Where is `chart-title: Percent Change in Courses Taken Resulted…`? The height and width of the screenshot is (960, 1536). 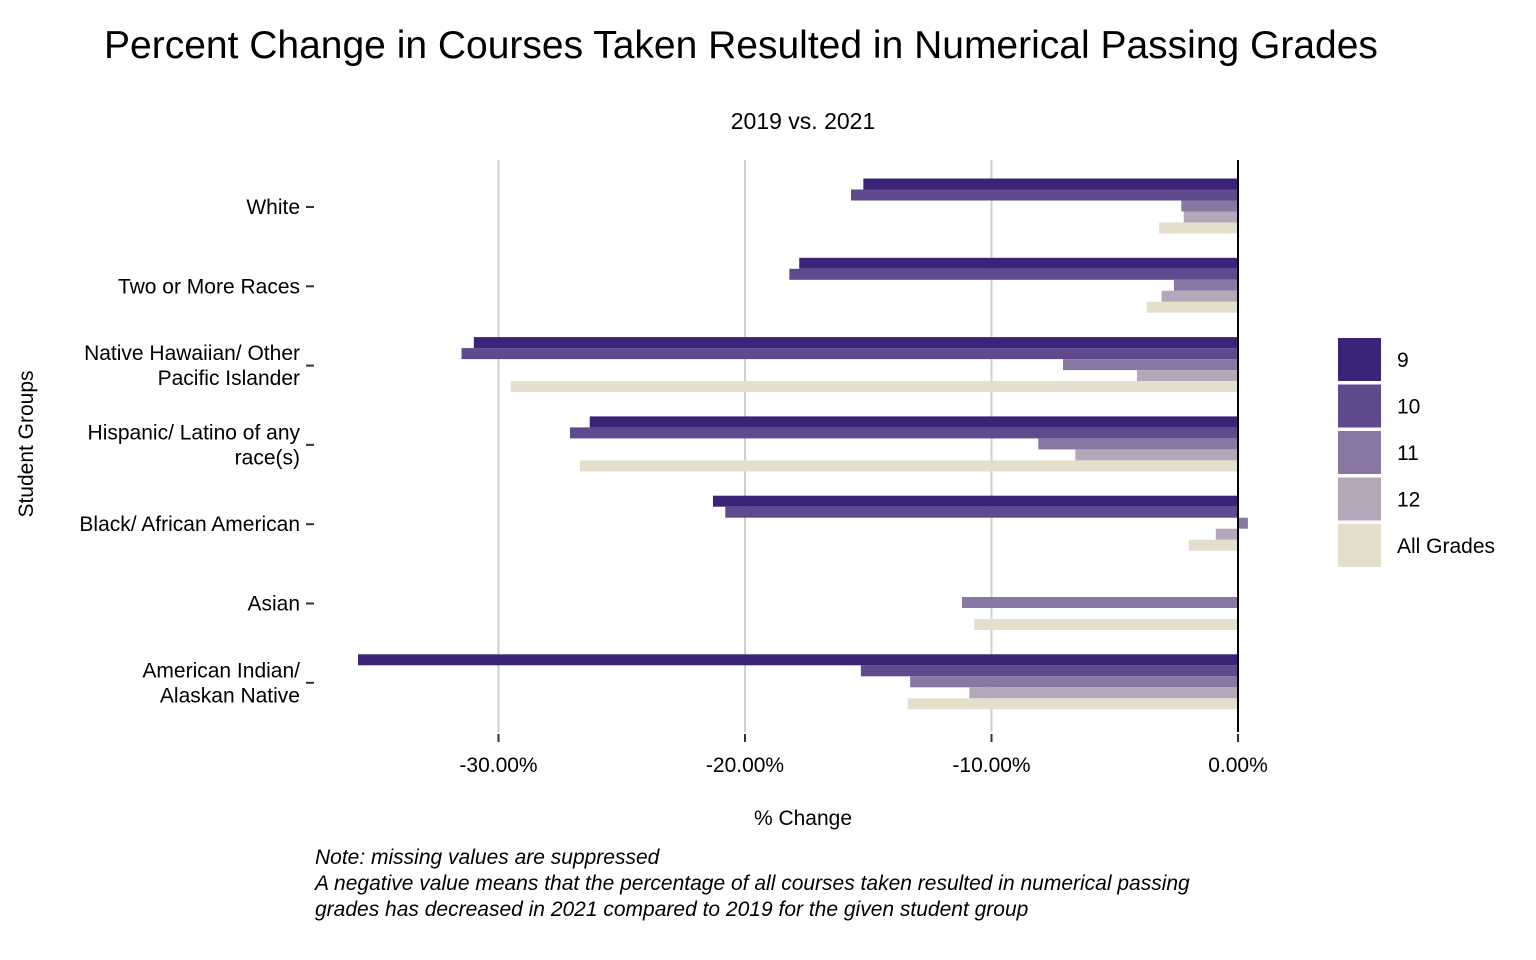
chart-title: Percent Change in Courses Taken Resulted… is located at coordinates (741, 45).